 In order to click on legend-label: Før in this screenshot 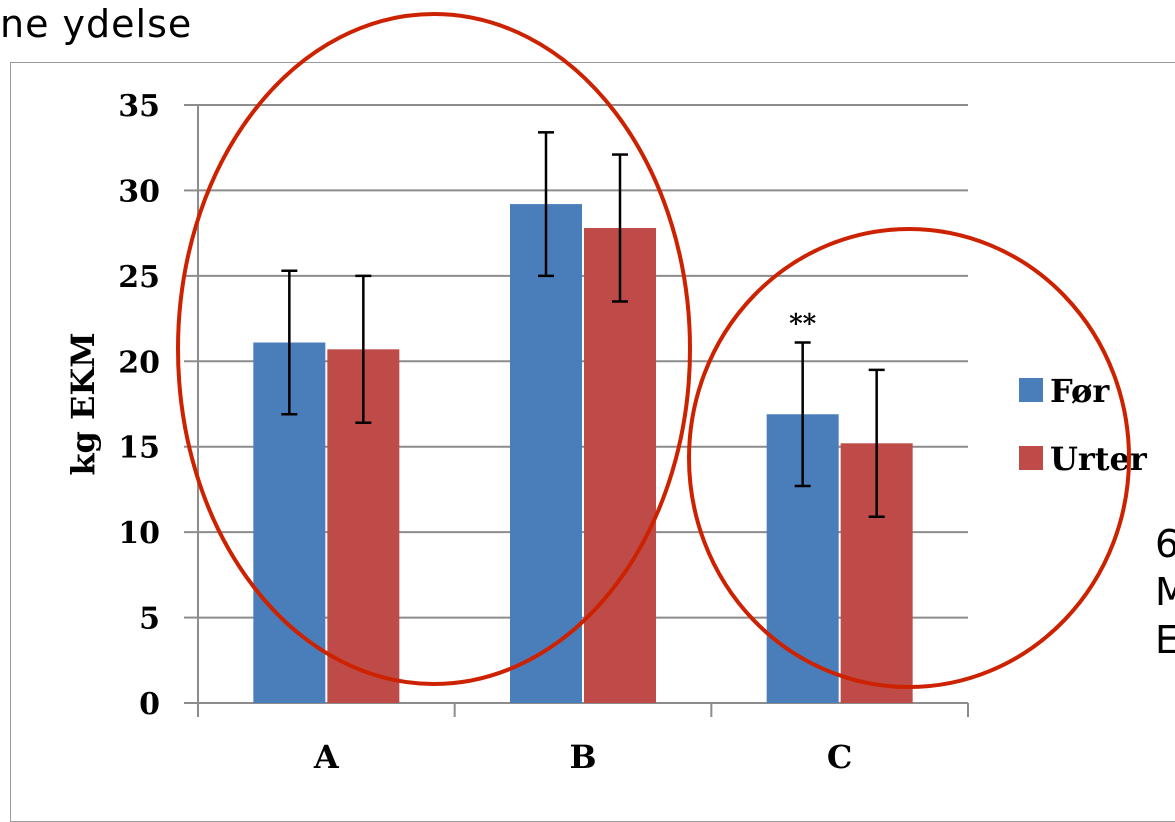, I will do `click(1080, 391)`.